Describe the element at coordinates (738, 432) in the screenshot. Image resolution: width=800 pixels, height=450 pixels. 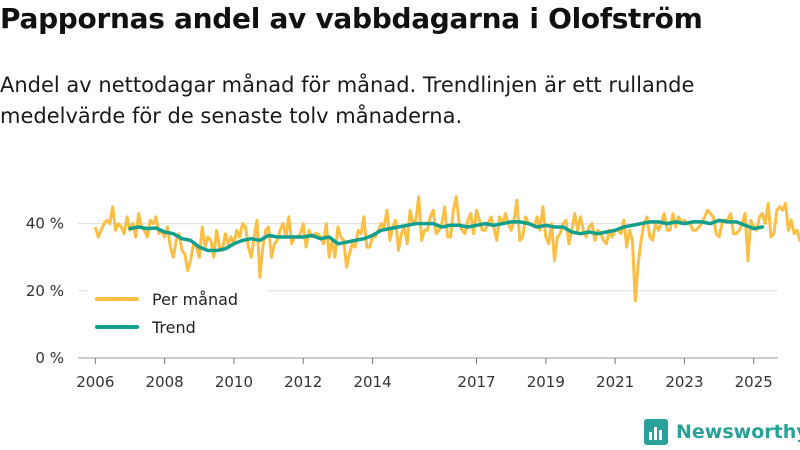
I see `brand-name: Newsworthy` at that location.